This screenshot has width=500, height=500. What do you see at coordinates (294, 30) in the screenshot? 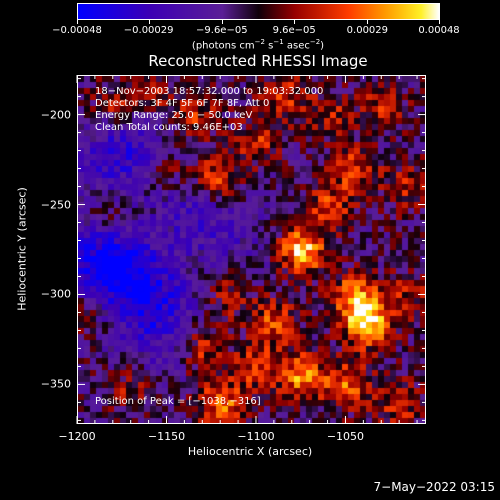
I see `colorbar-tick-label: 9.6e−05` at bounding box center [294, 30].